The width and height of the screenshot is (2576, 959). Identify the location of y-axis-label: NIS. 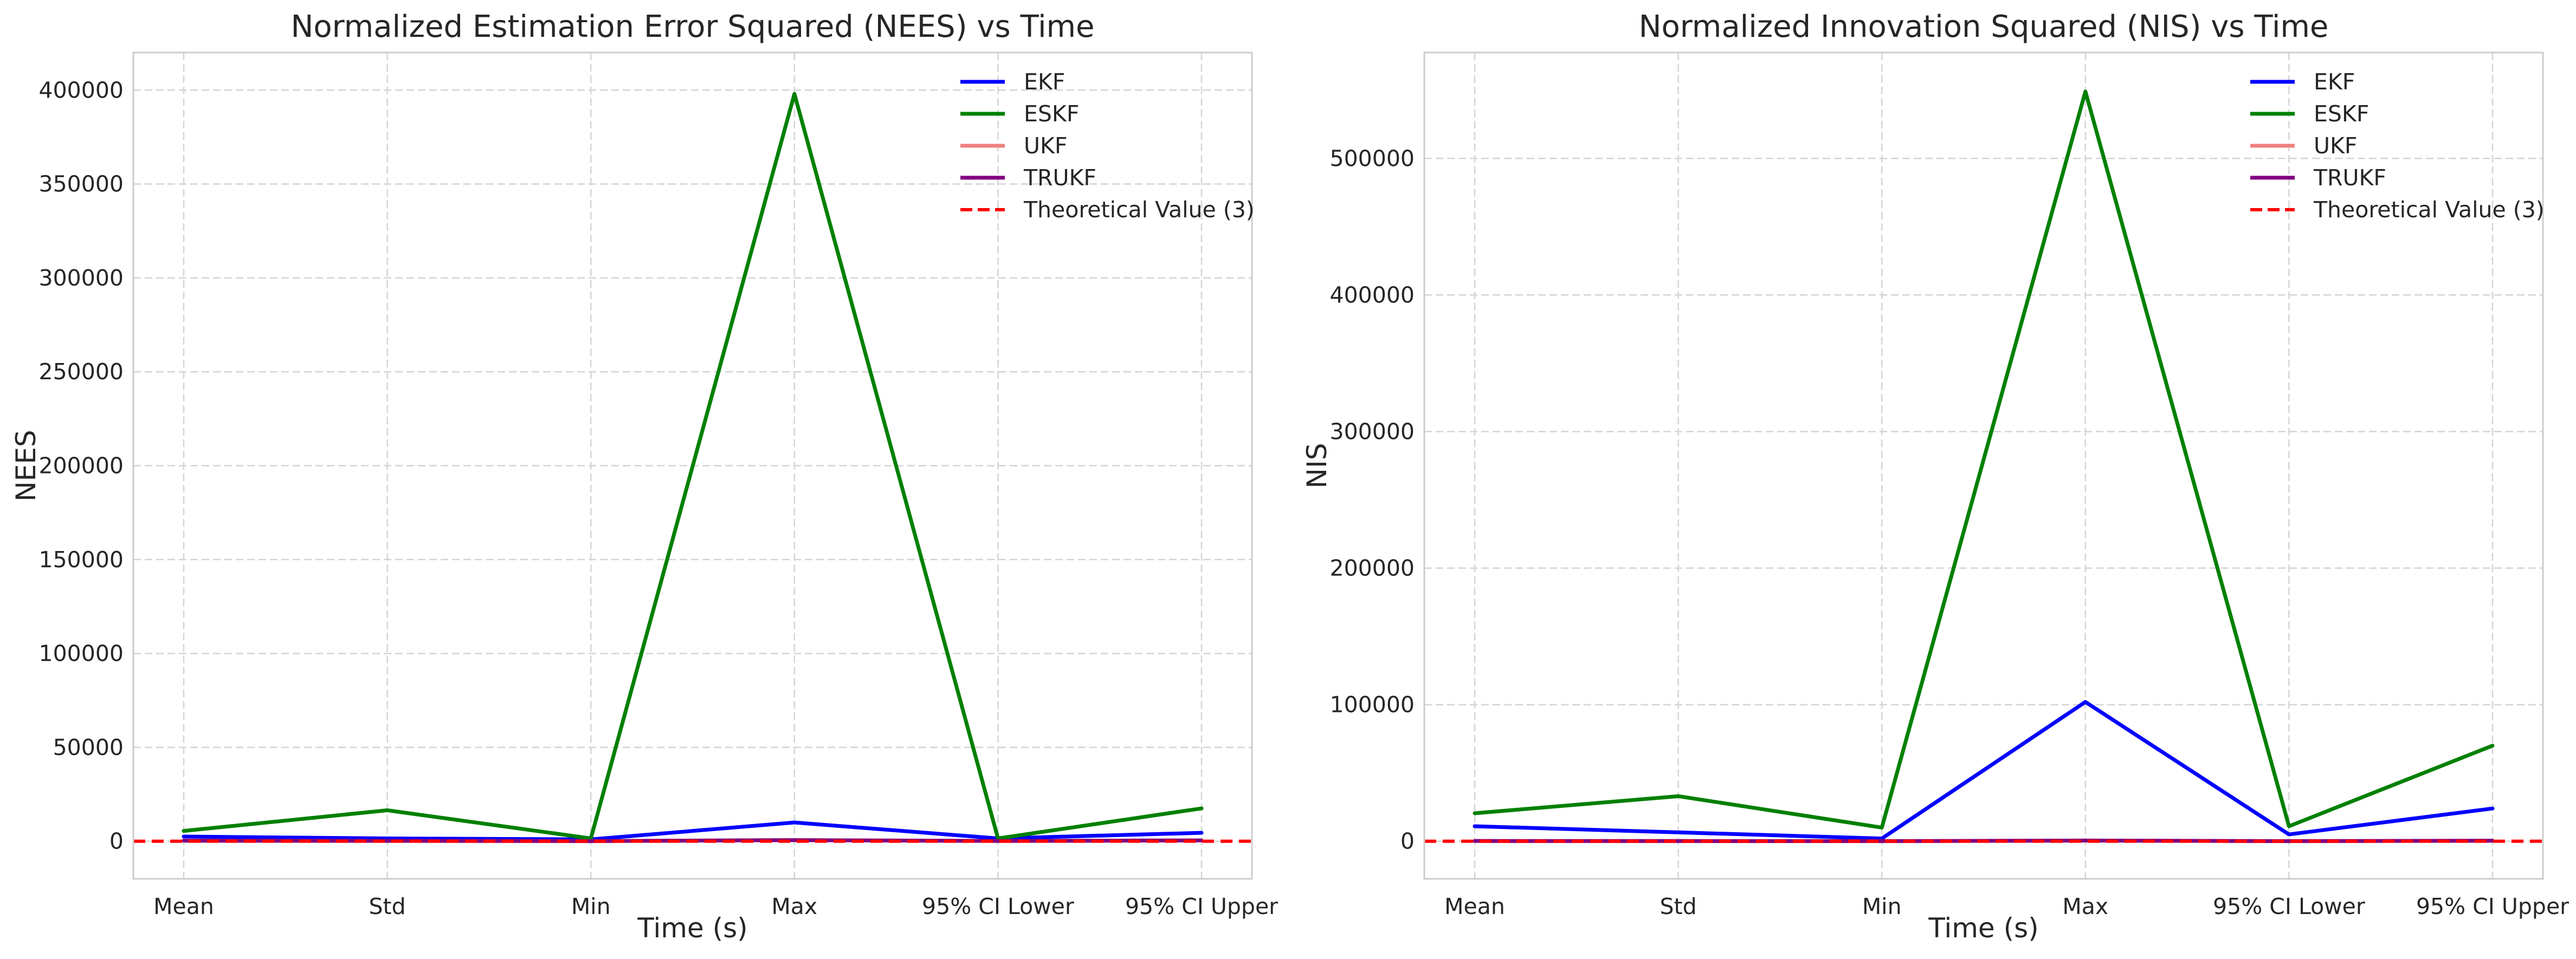
(1317, 466).